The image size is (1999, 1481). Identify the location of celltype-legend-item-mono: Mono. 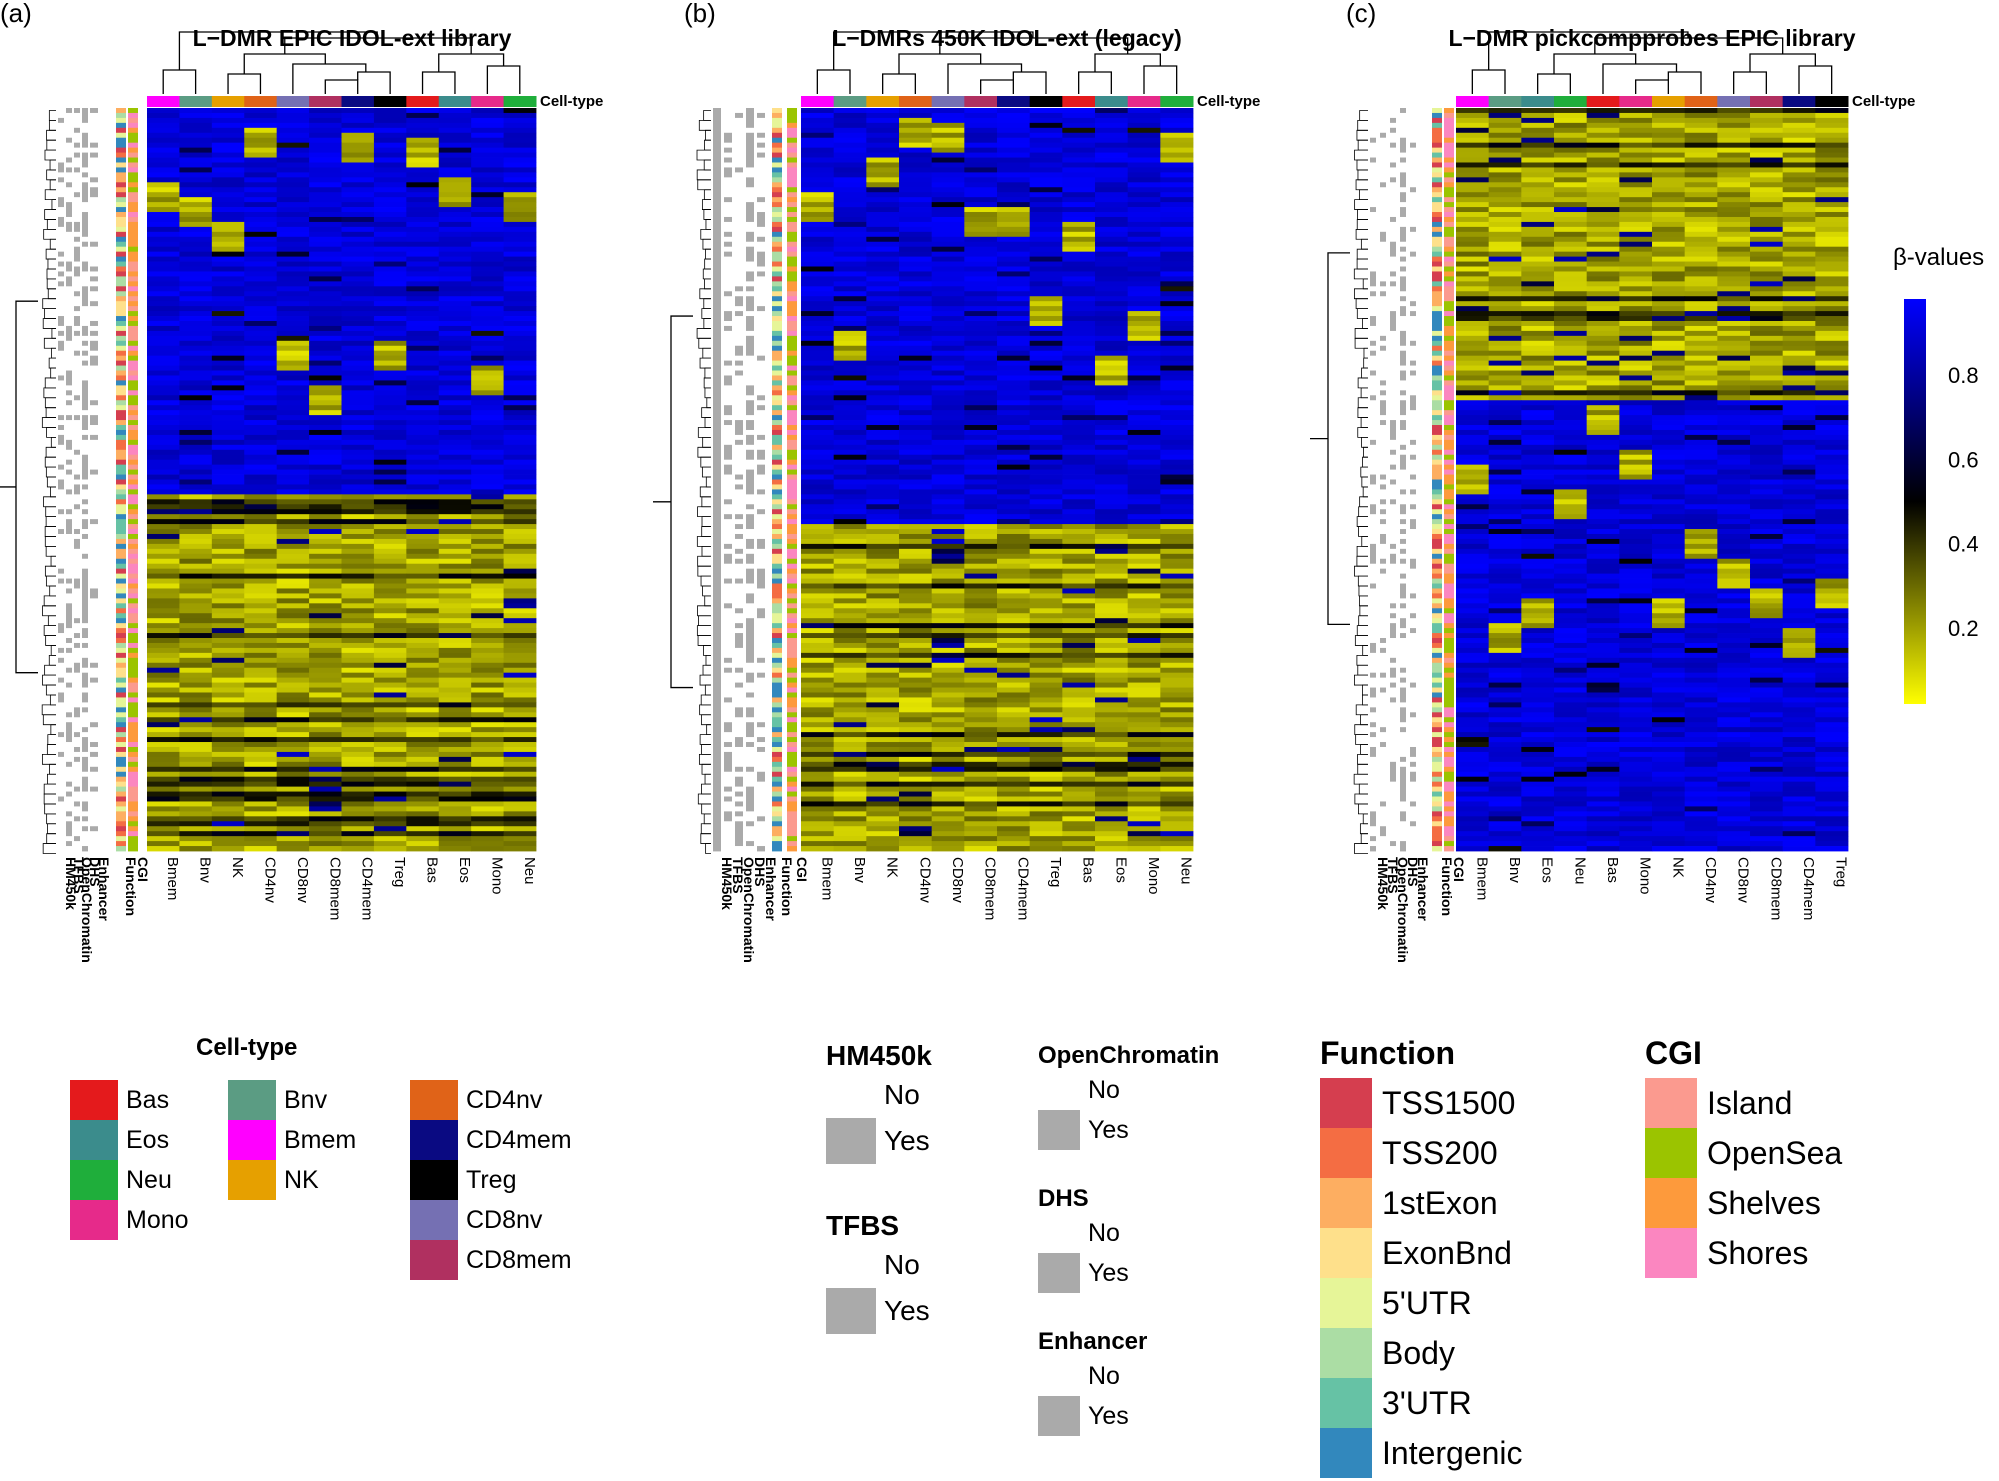
(129, 1220).